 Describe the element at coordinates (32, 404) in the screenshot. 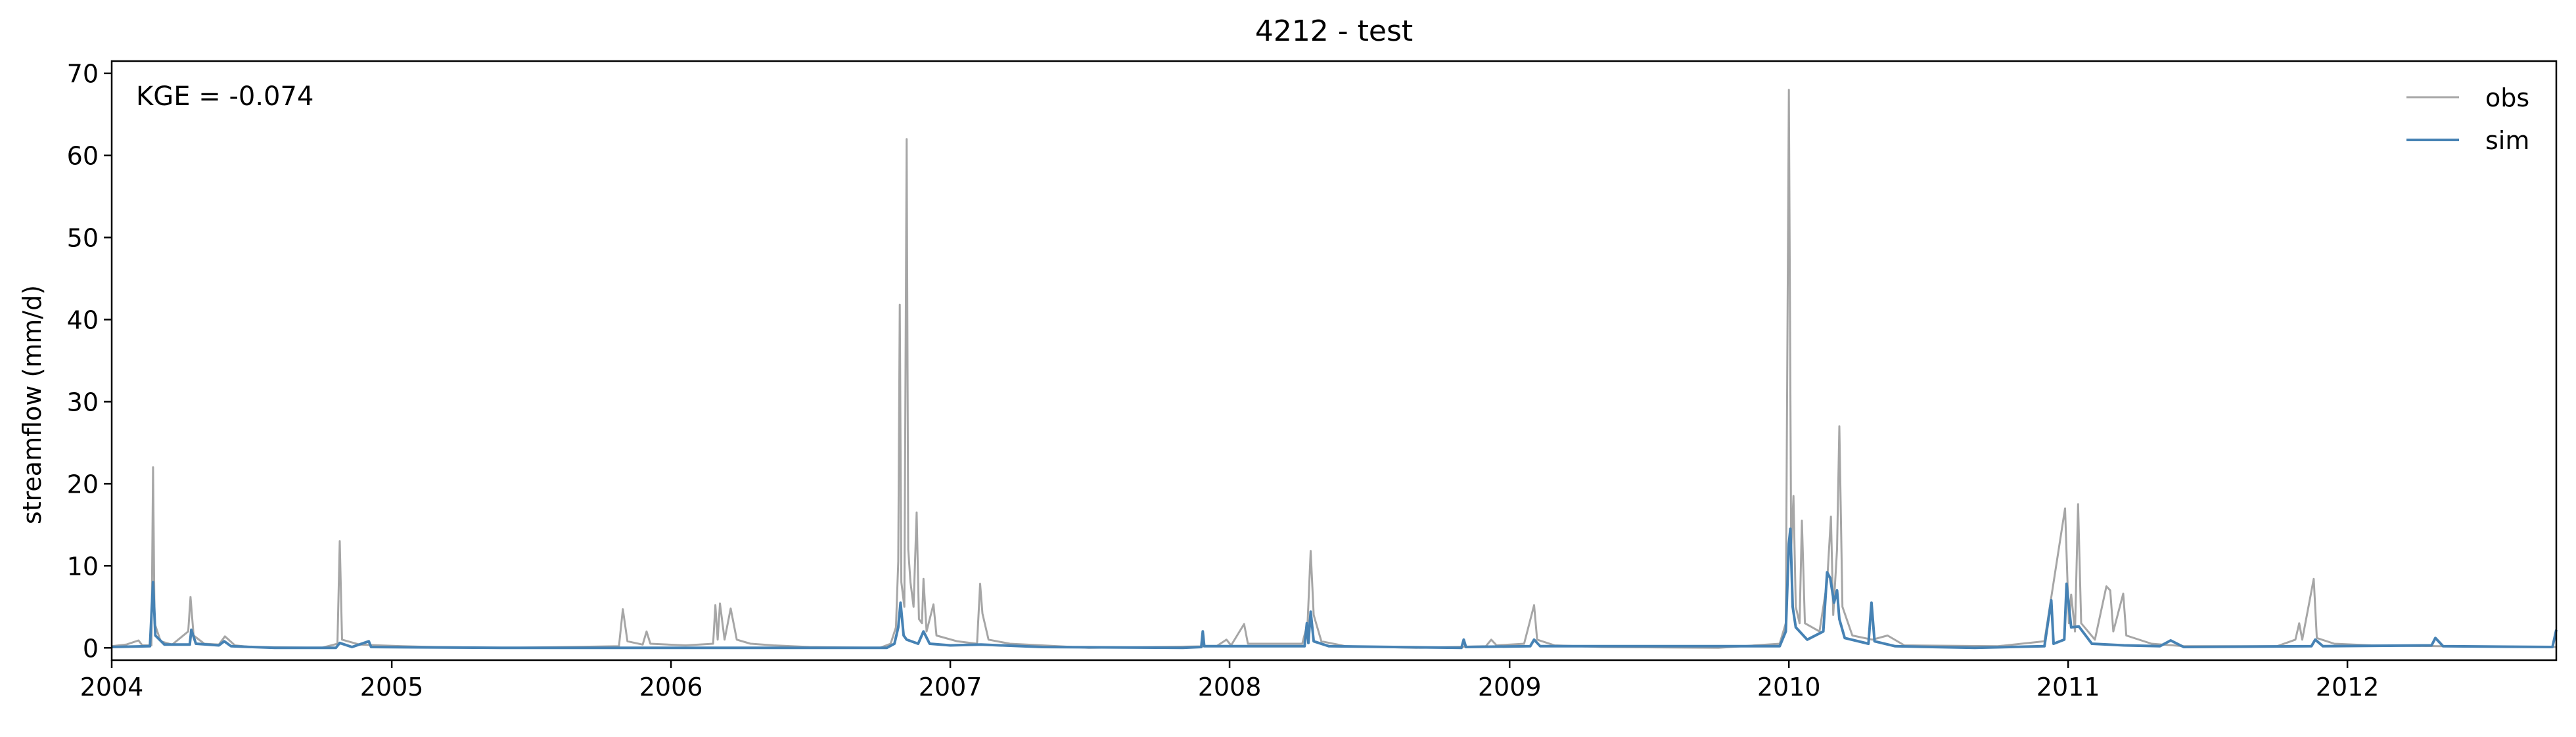

I see `y-axis-label: streamflow (mm/d)` at that location.